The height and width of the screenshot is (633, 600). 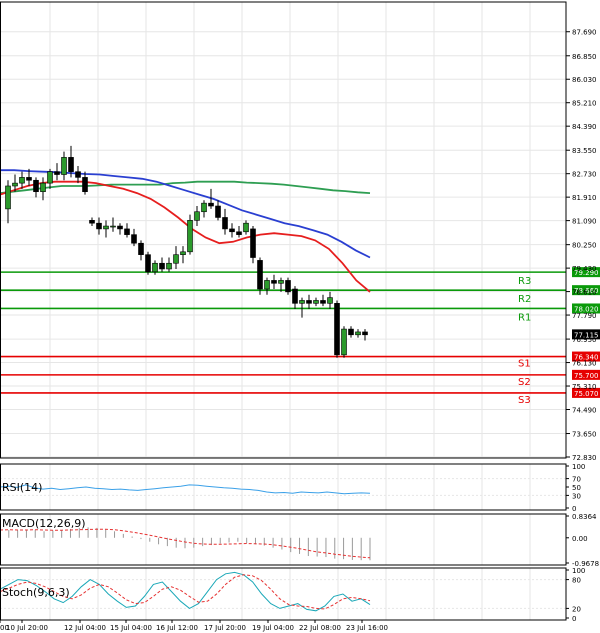 I want to click on level-name-s2: S2, so click(x=524, y=382).